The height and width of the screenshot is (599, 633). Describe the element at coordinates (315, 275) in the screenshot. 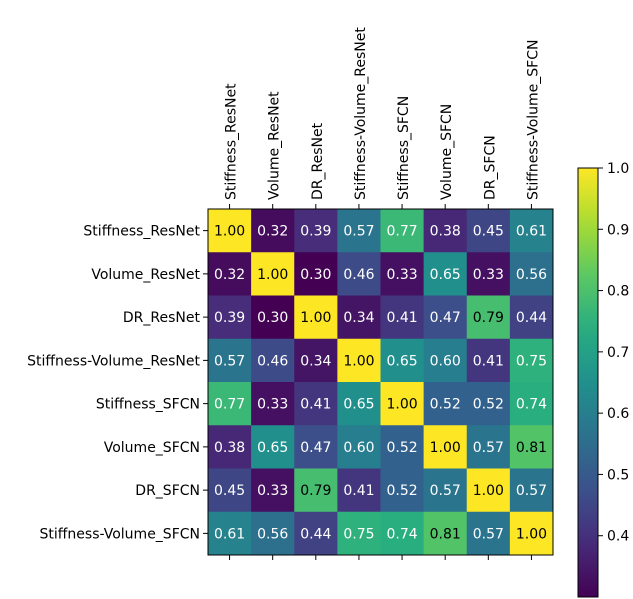

I see `cell-value-label: 0.30` at that location.